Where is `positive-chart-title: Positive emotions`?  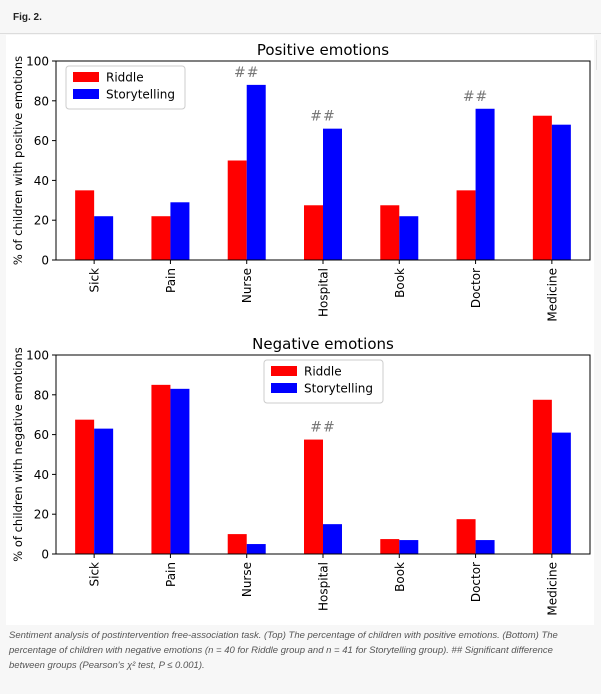
positive-chart-title: Positive emotions is located at coordinates (323, 50).